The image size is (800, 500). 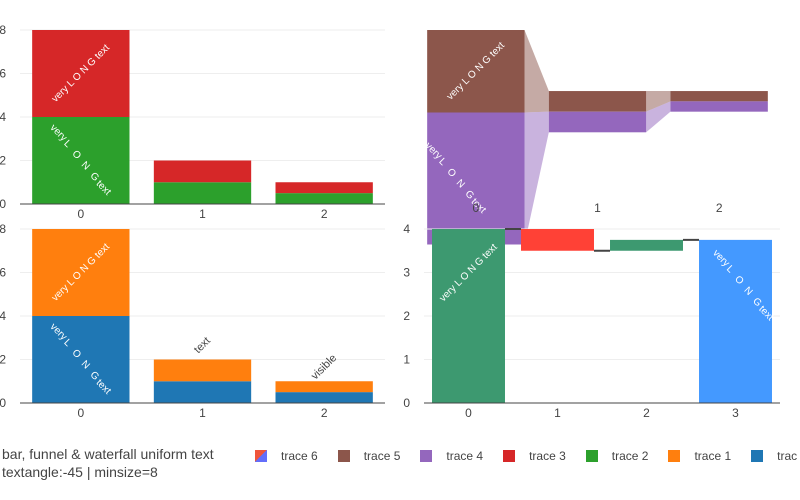 I want to click on top-left-xtick: 1, so click(x=202, y=214).